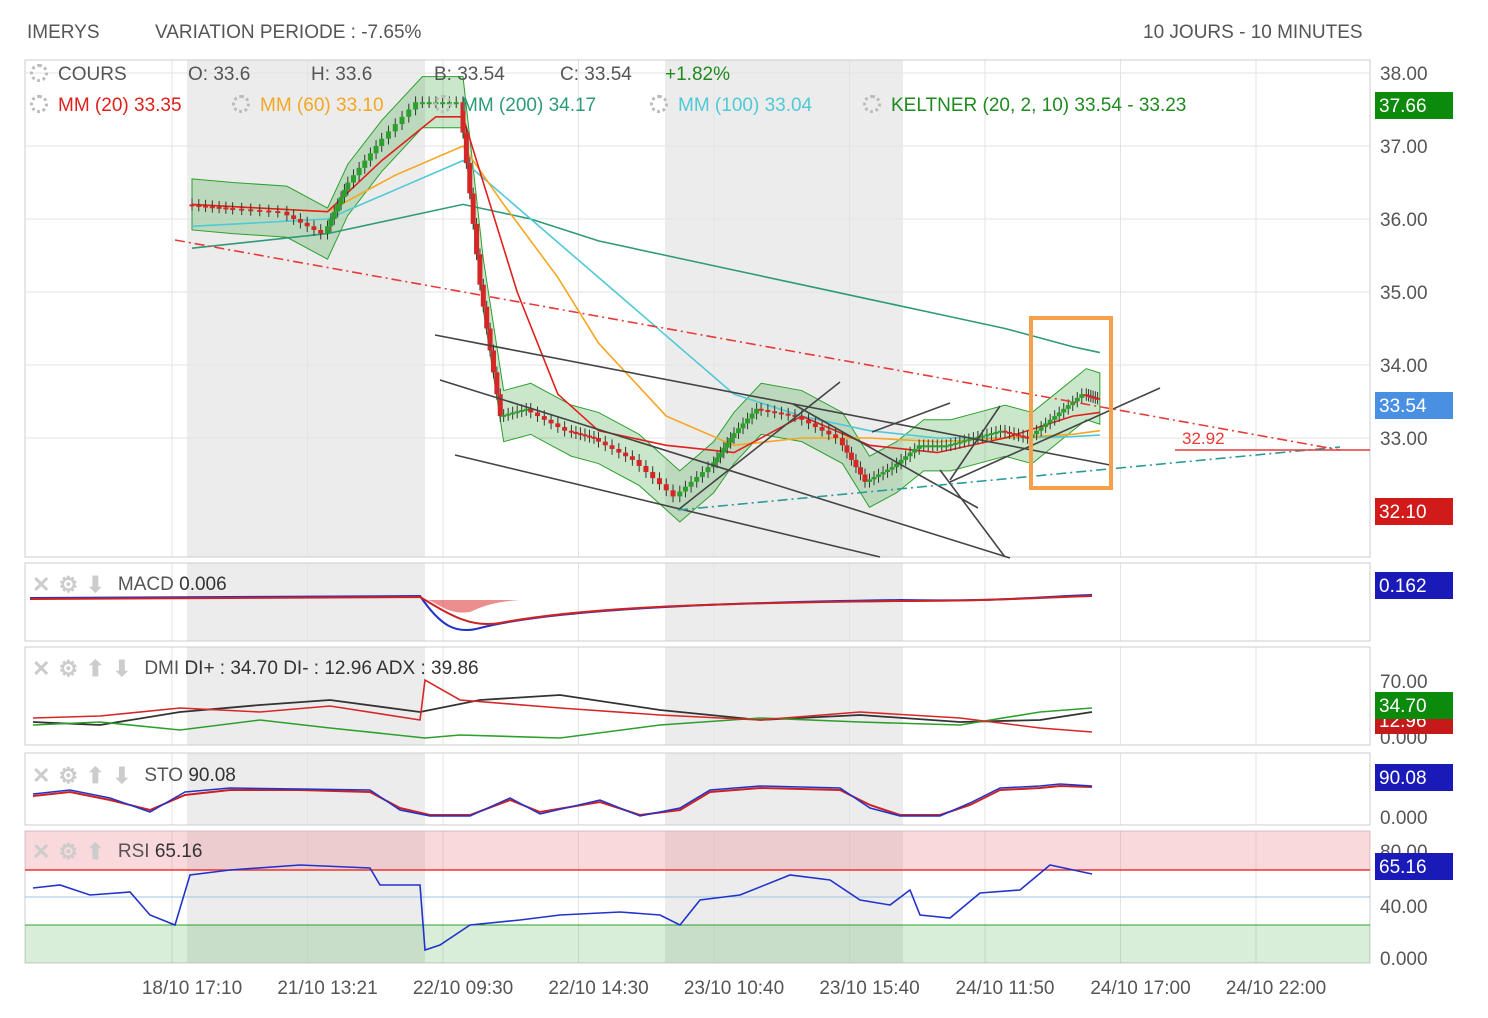  I want to click on x-tick-label: 24/10 11:50, so click(1005, 988).